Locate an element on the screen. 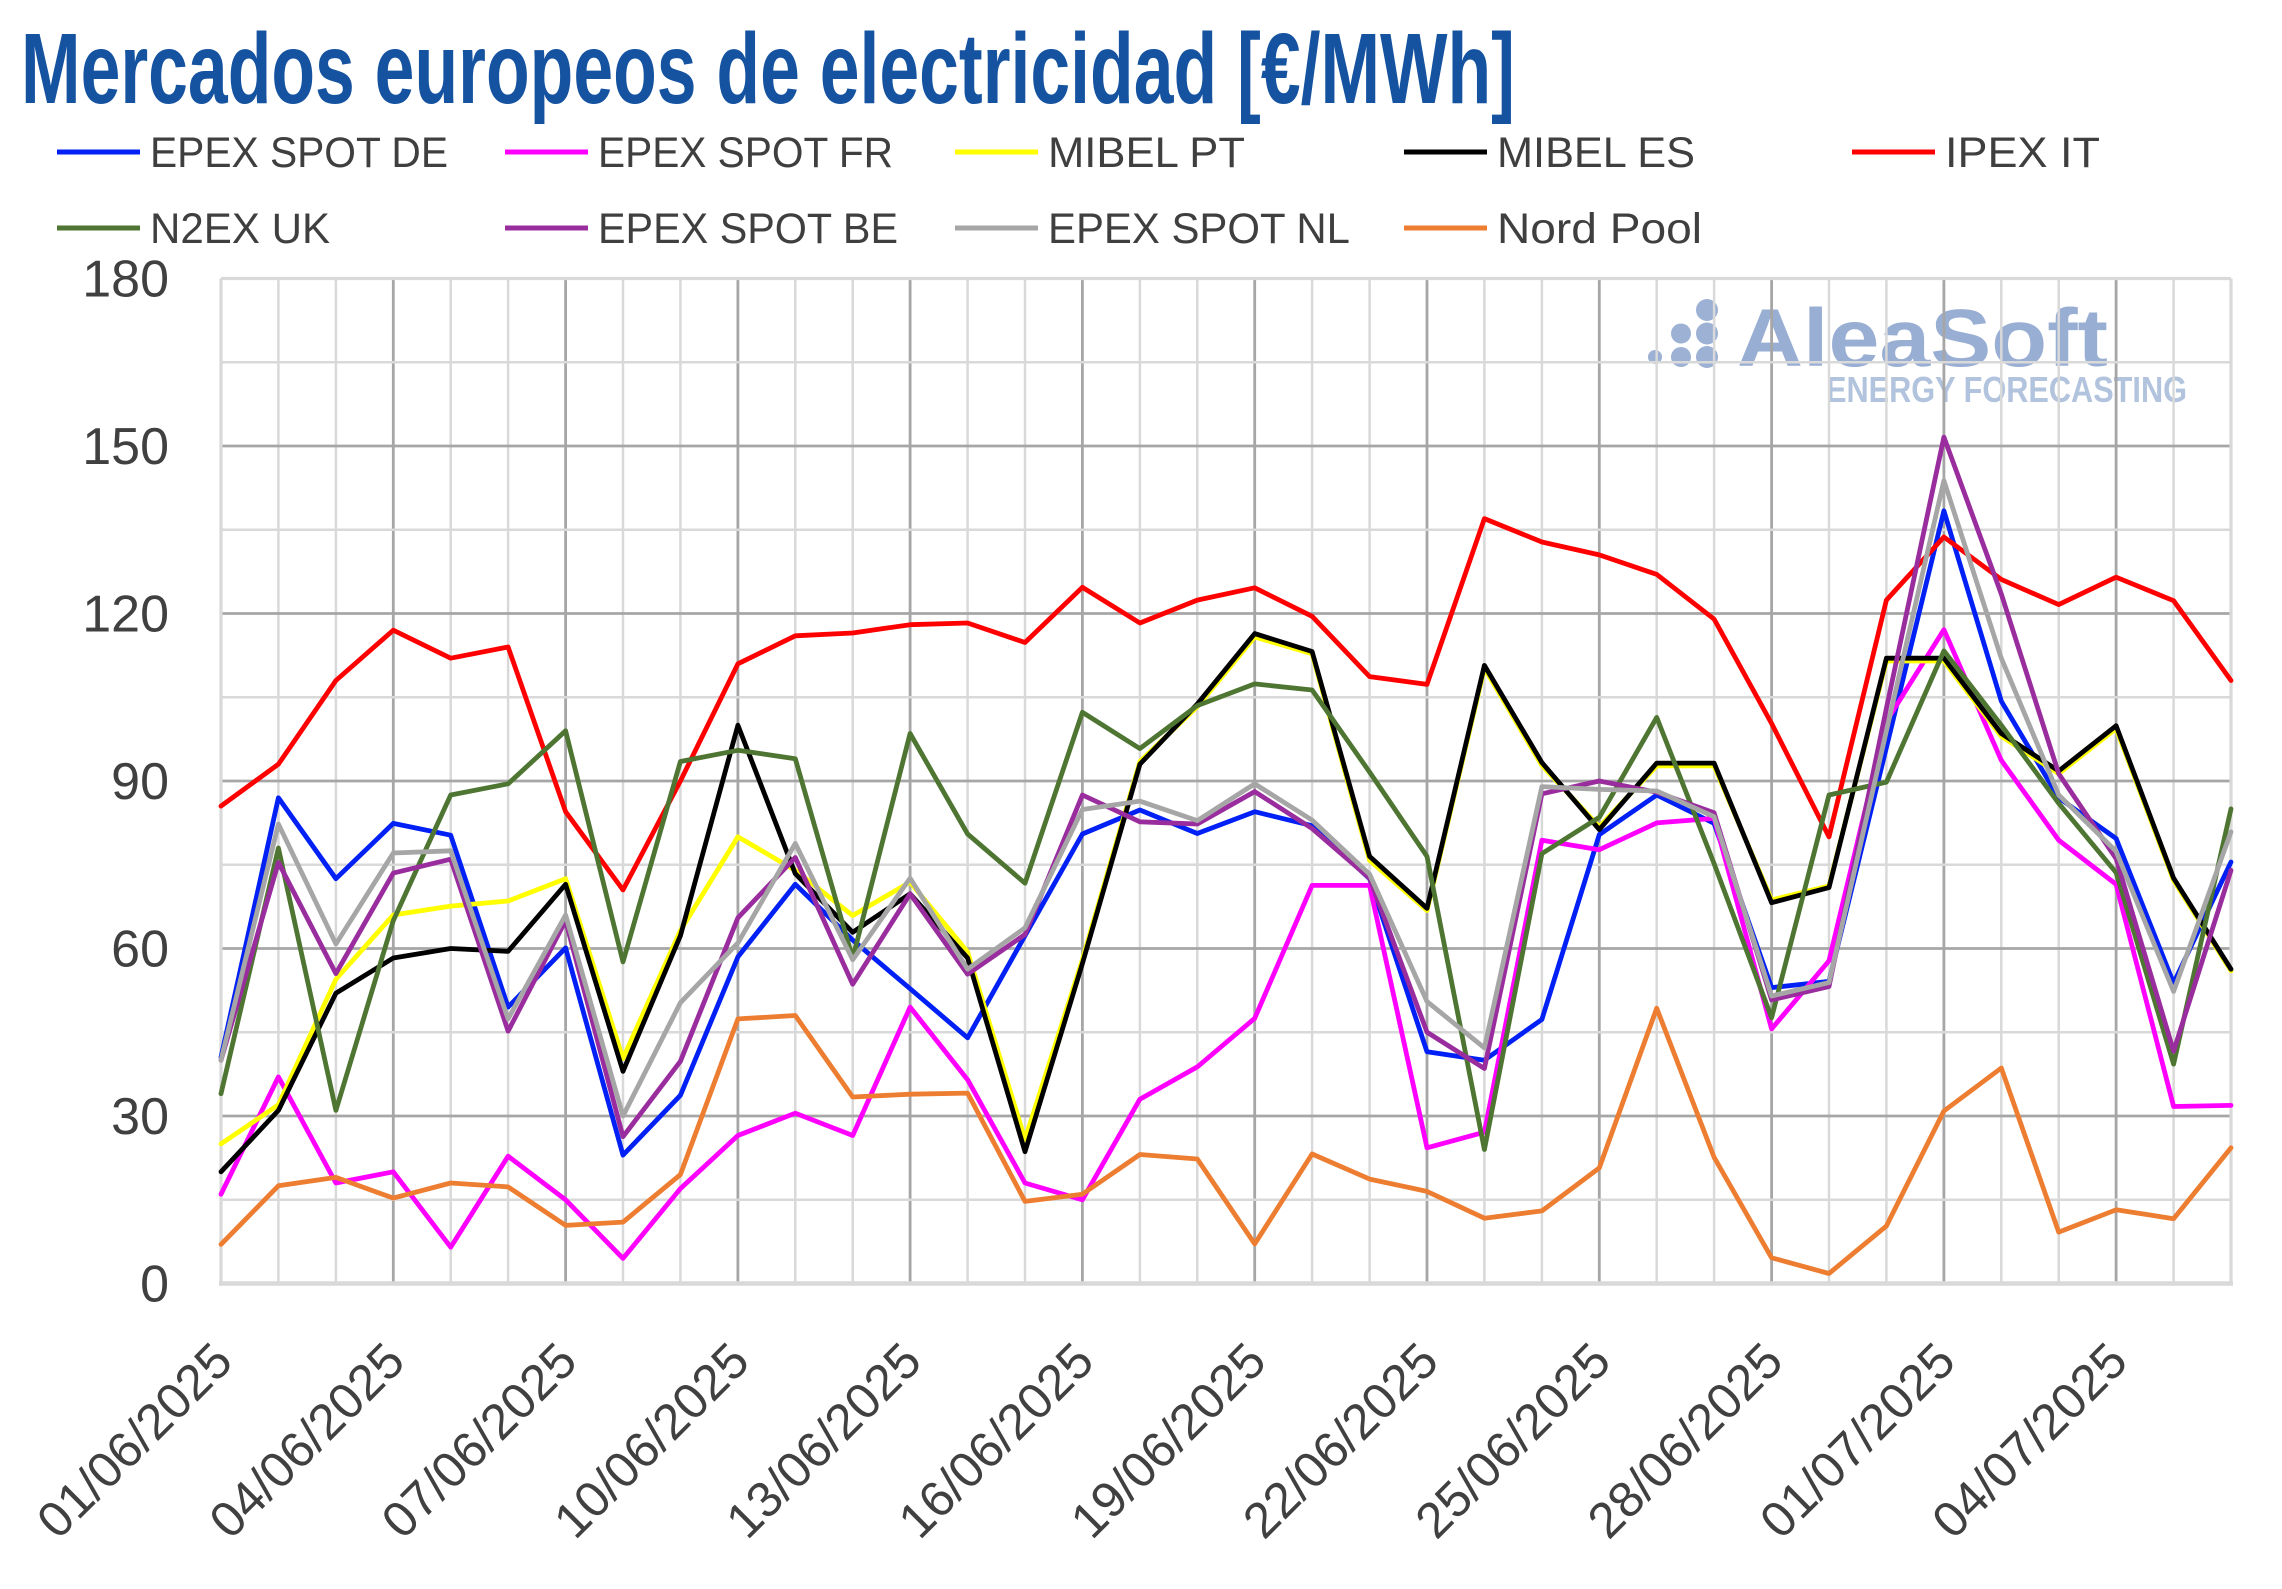  svg-text: EPEX SPOT NL is located at coordinates (1199, 229).